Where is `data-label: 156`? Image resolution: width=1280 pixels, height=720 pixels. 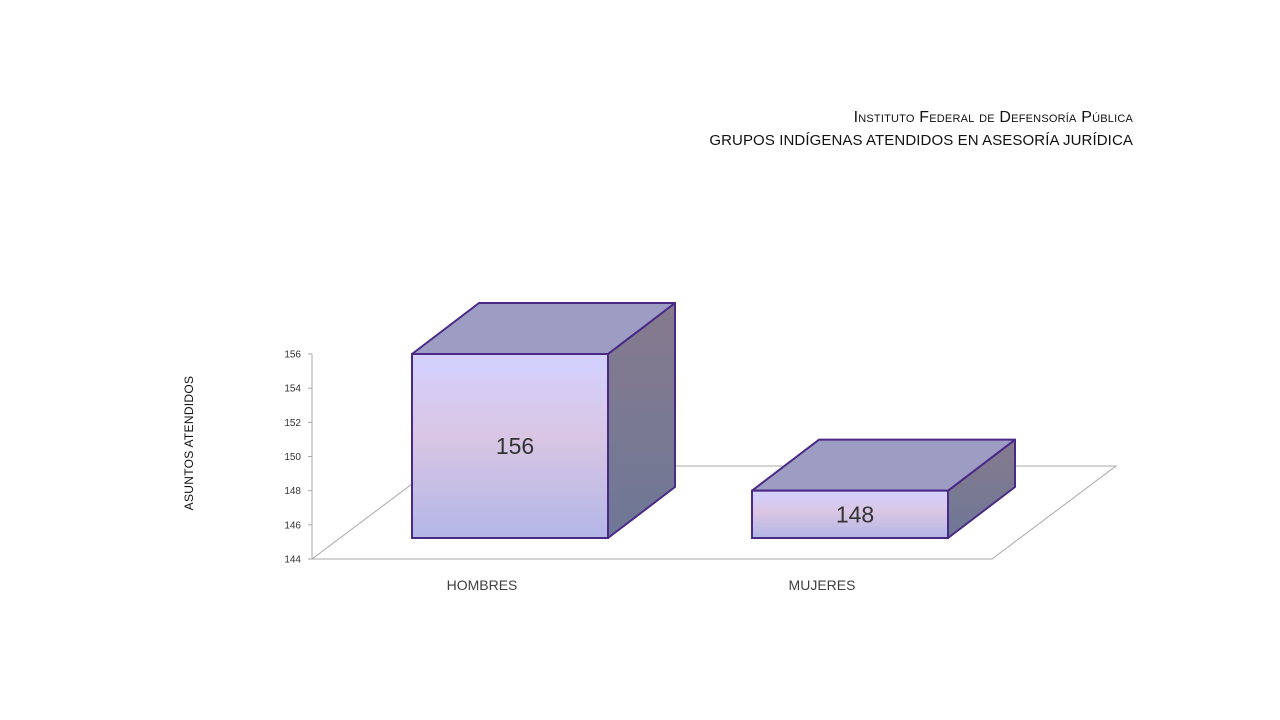 data-label: 156 is located at coordinates (515, 446).